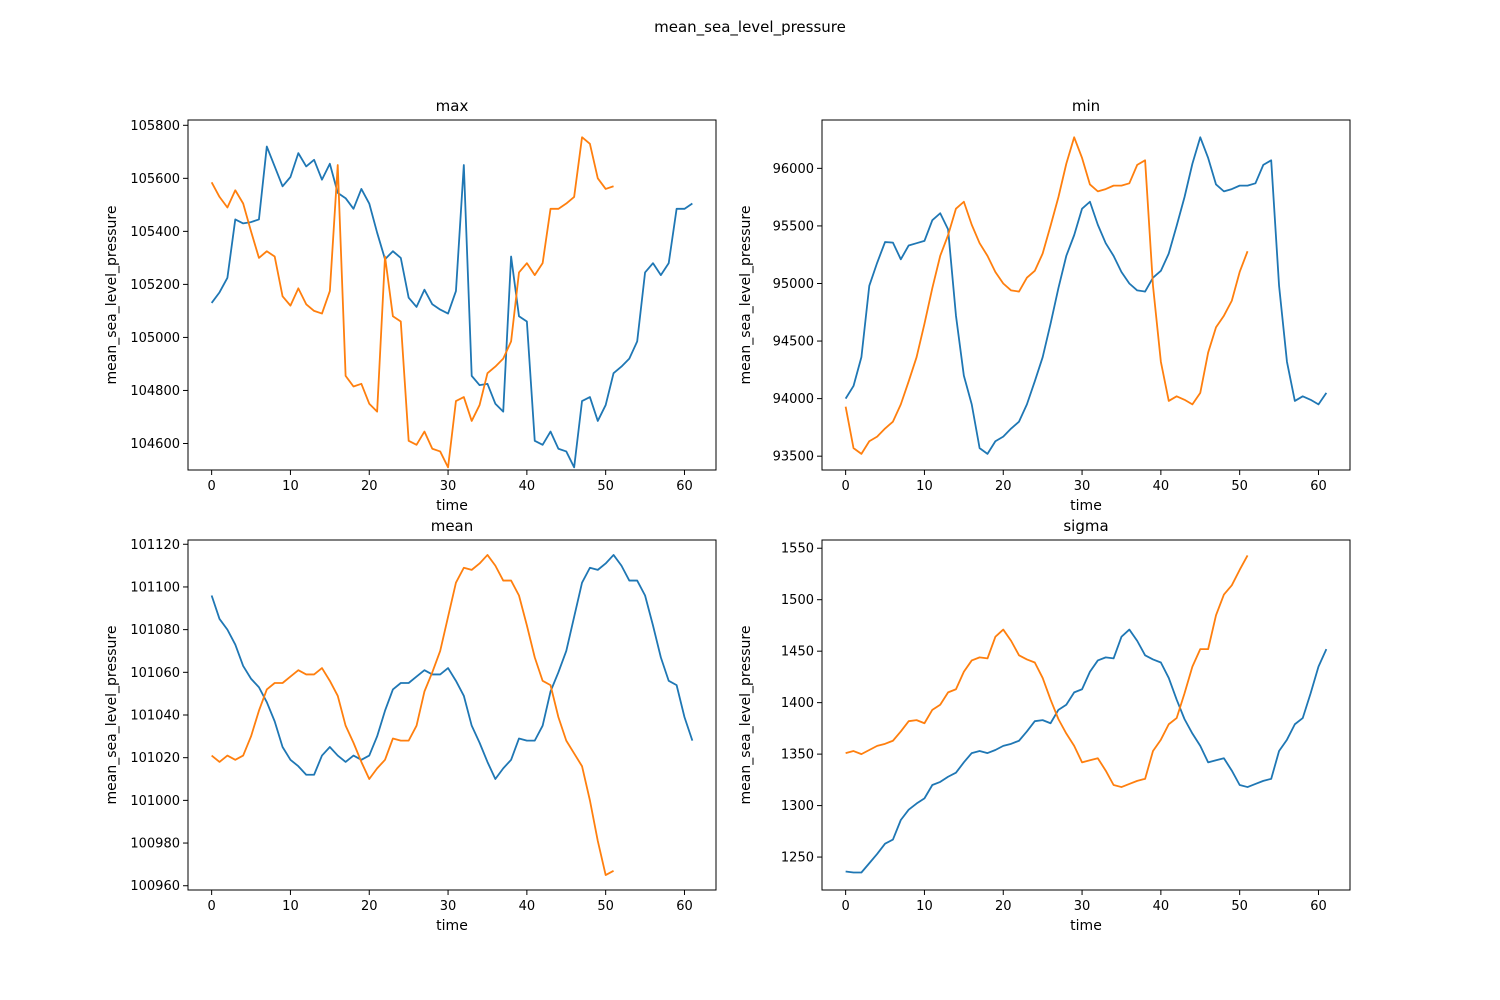 The image size is (1500, 1000). What do you see at coordinates (155, 444) in the screenshot?
I see `y-tick-label-max: 104600` at bounding box center [155, 444].